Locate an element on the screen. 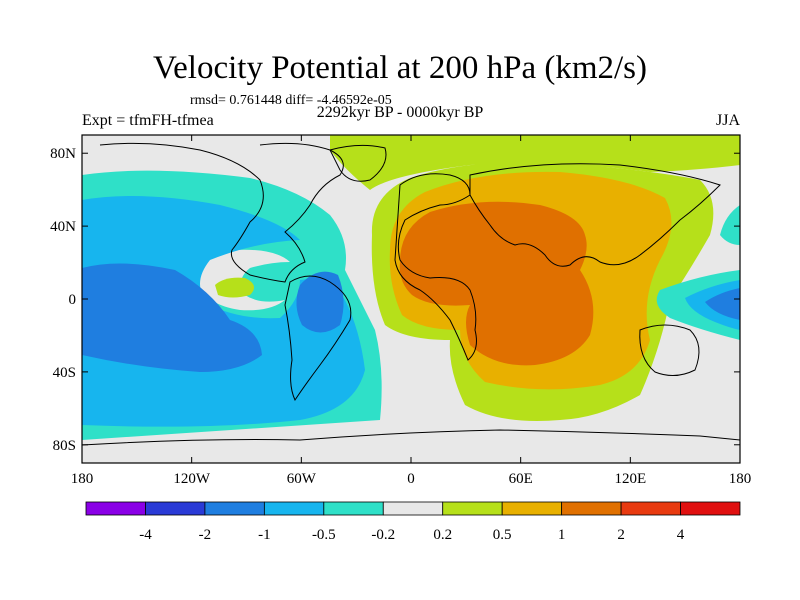  colorbar-label: 4 is located at coordinates (681, 535).